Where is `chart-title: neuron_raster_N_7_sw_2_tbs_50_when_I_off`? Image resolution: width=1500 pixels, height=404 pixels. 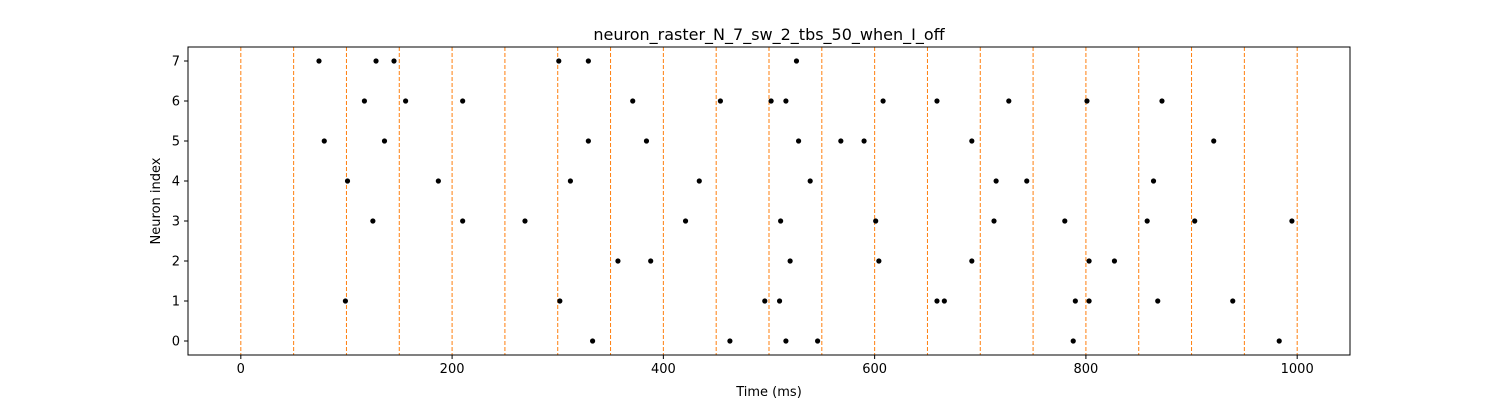
chart-title: neuron_raster_N_7_sw_2_tbs_50_when_I_off is located at coordinates (769, 35).